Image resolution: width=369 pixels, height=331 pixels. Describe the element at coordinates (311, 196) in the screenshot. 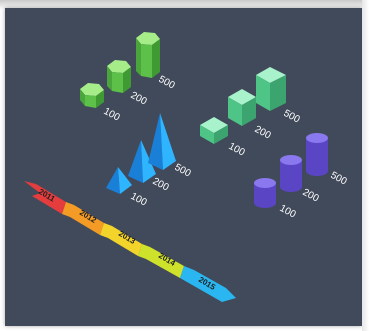

I see `cylinder-label-200: 200` at that location.